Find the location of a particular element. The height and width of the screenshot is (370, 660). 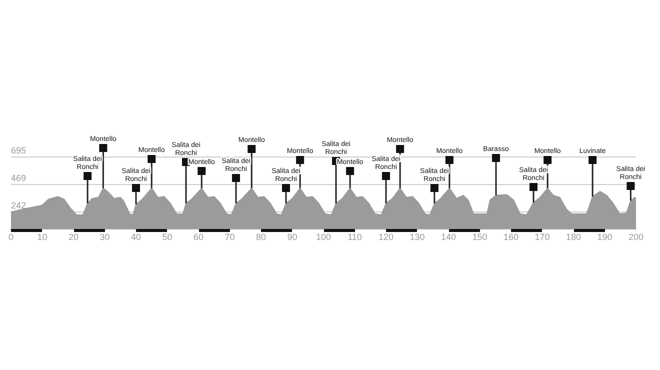

x-tick-label: 180 is located at coordinates (574, 237).